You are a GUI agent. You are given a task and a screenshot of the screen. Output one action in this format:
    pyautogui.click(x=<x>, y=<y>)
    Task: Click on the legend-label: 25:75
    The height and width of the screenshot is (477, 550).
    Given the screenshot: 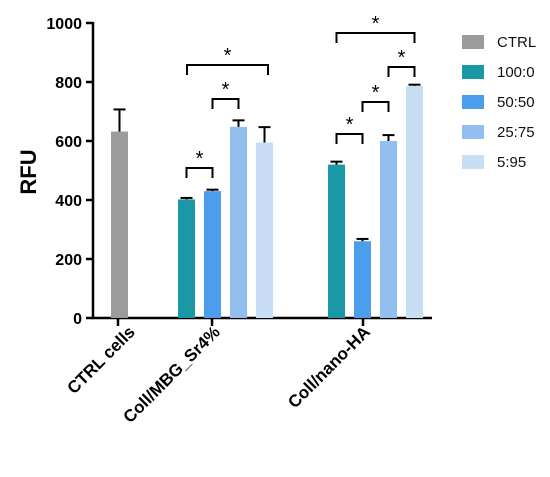 What is the action you would take?
    pyautogui.click(x=516, y=132)
    